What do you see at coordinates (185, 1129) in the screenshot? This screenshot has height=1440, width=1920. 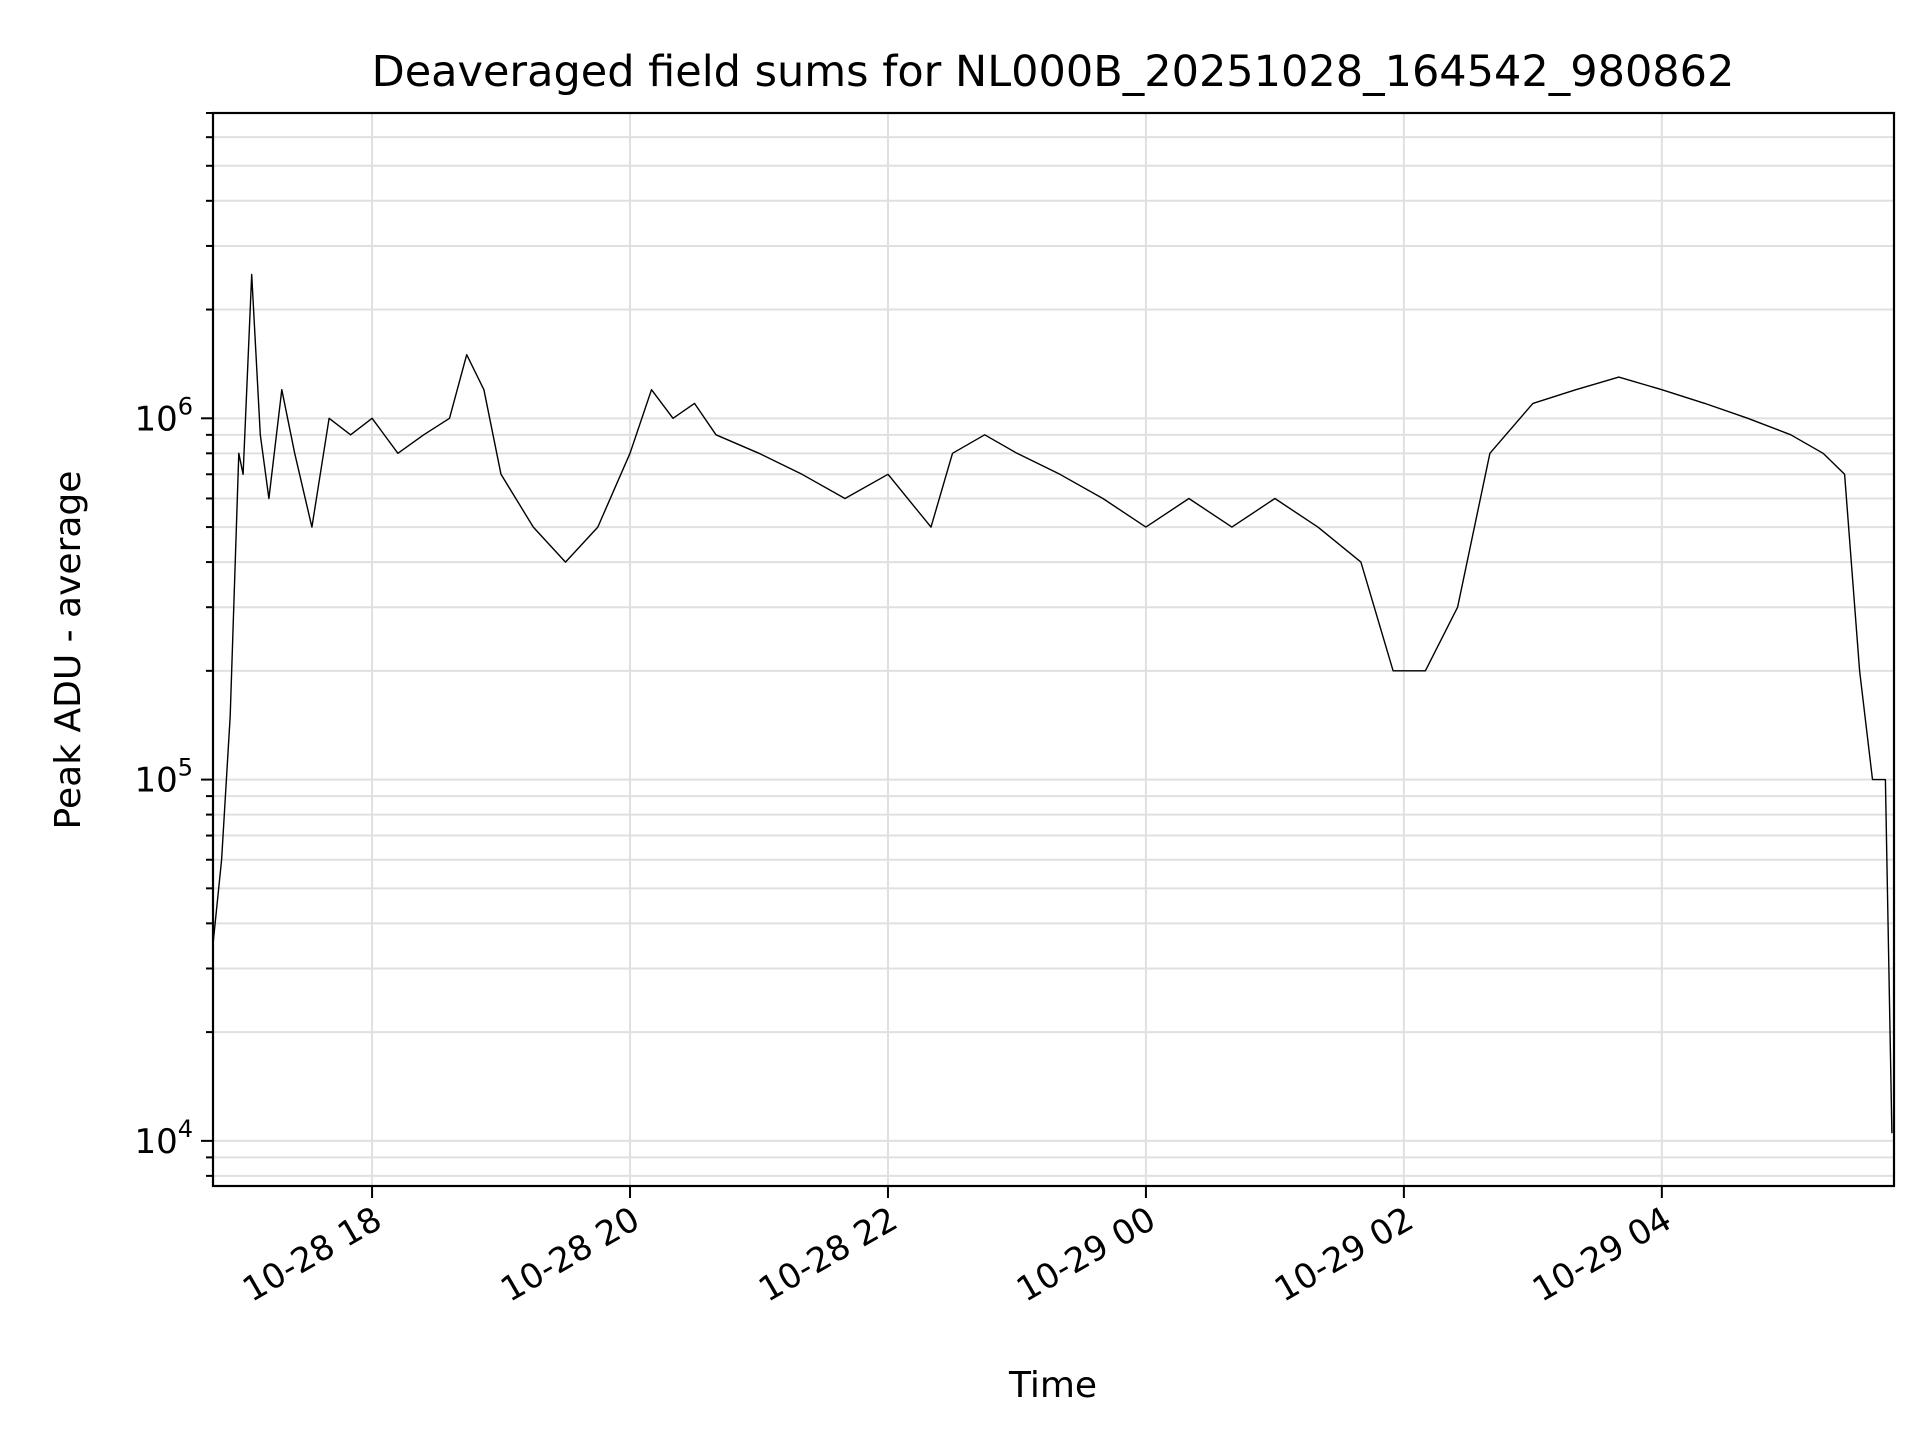 I see `y-tick-label-exponent: 4` at bounding box center [185, 1129].